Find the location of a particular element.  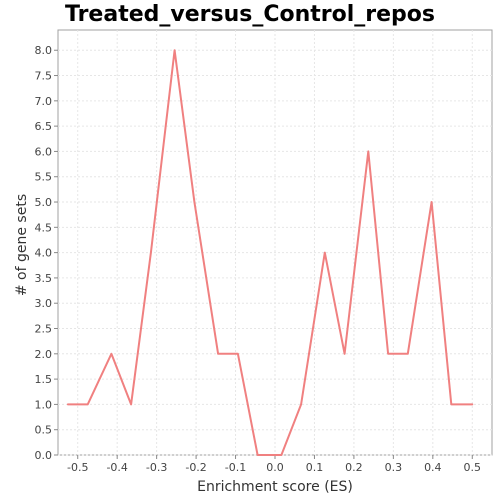

x-tick-label: 0.5 is located at coordinates (473, 467).